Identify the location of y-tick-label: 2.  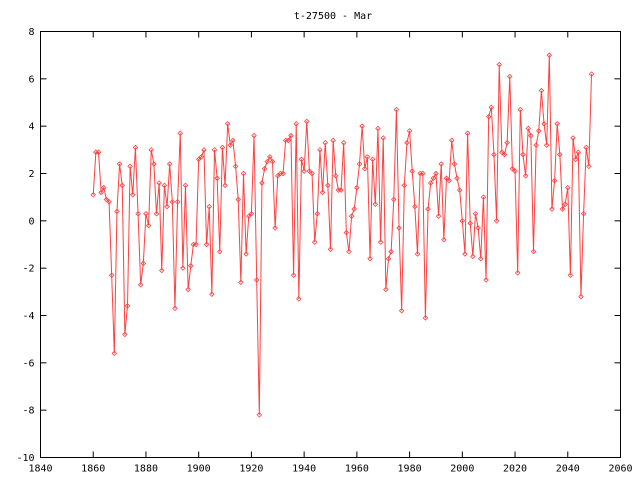
(31, 174).